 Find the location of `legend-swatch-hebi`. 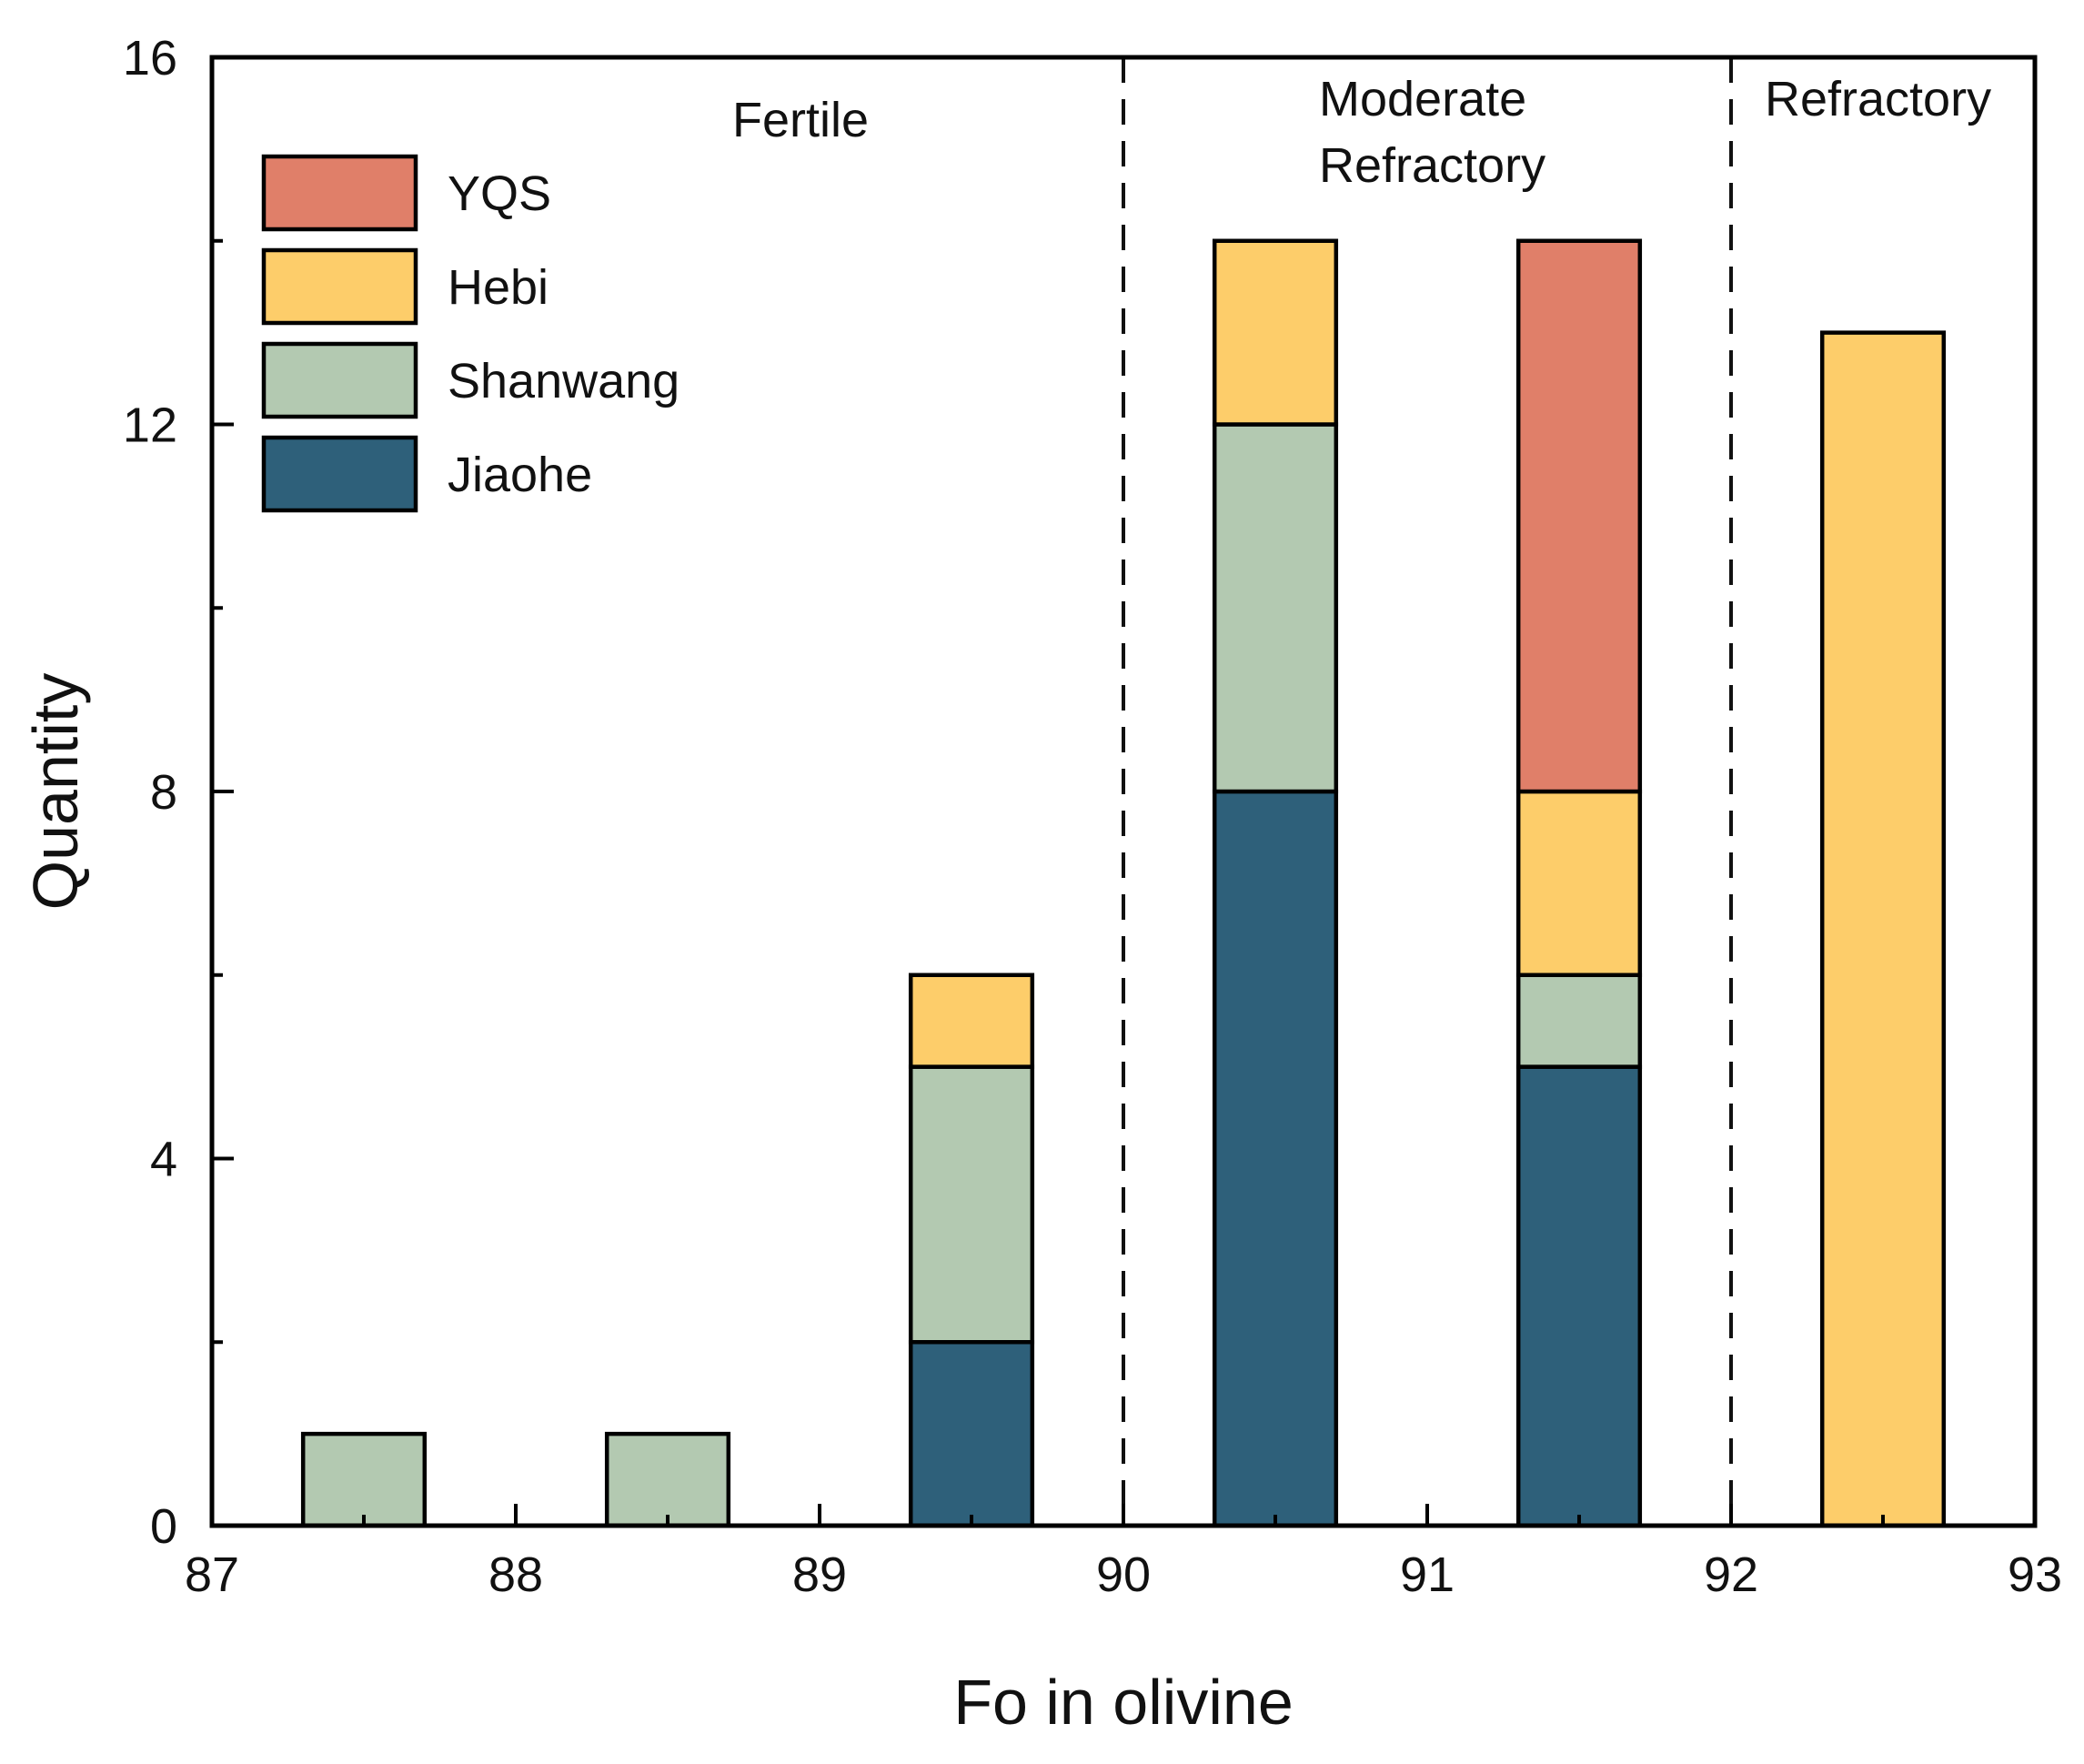

legend-swatch-hebi is located at coordinates (339, 287).